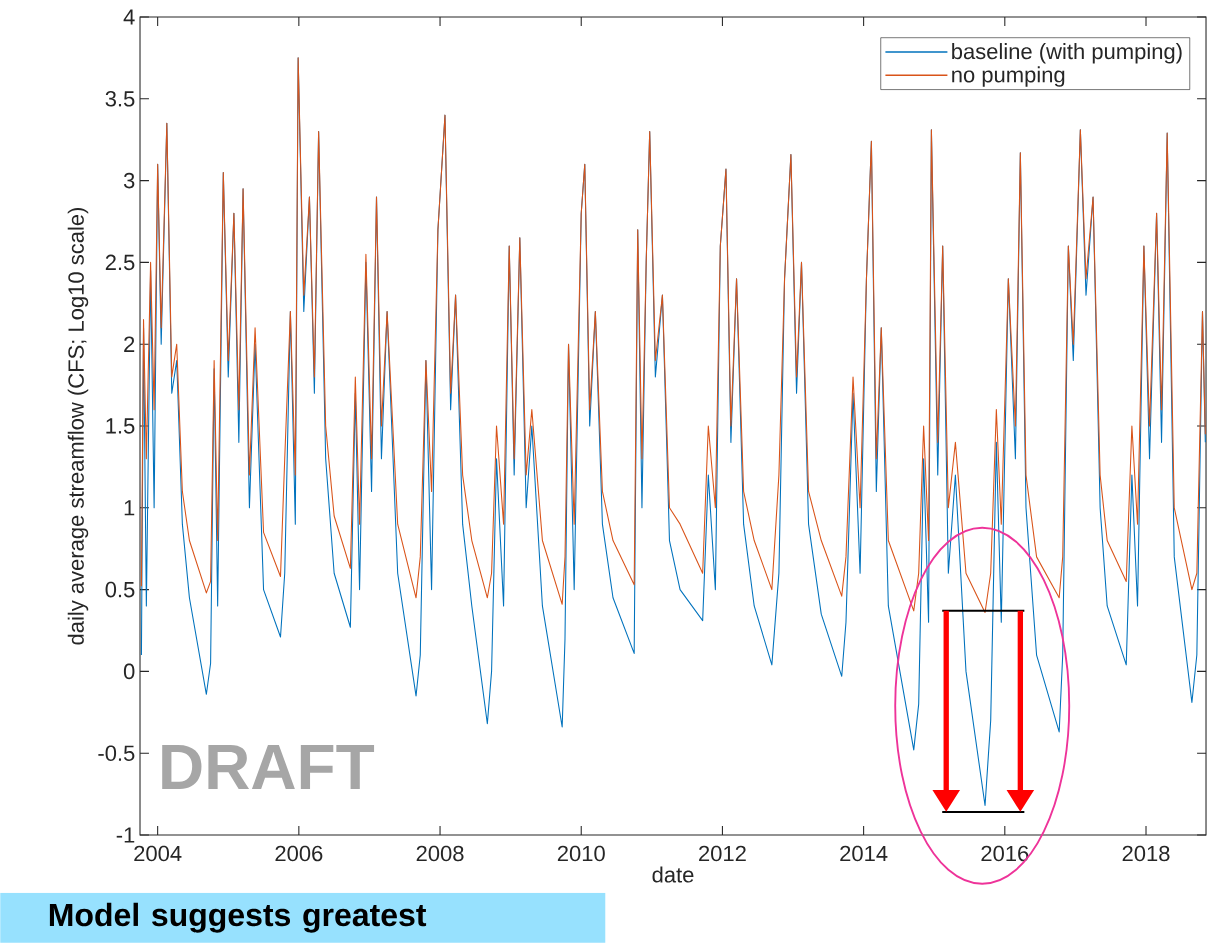 The height and width of the screenshot is (943, 1230). I want to click on y-tick-label: 0, so click(129, 671).